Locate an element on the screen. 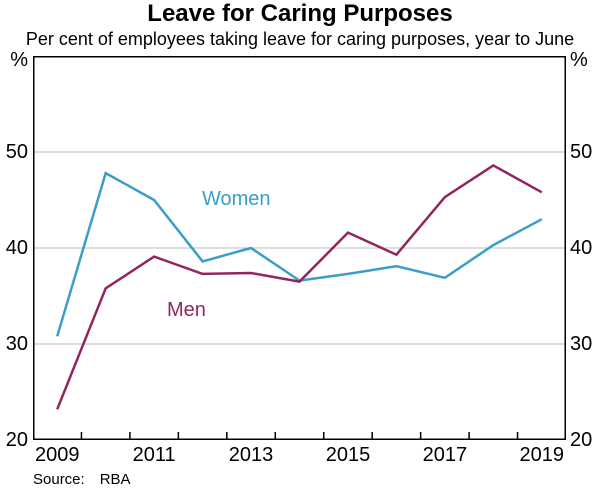 The image size is (600, 497). x-tick-label-2013: 2013 is located at coordinates (251, 455).